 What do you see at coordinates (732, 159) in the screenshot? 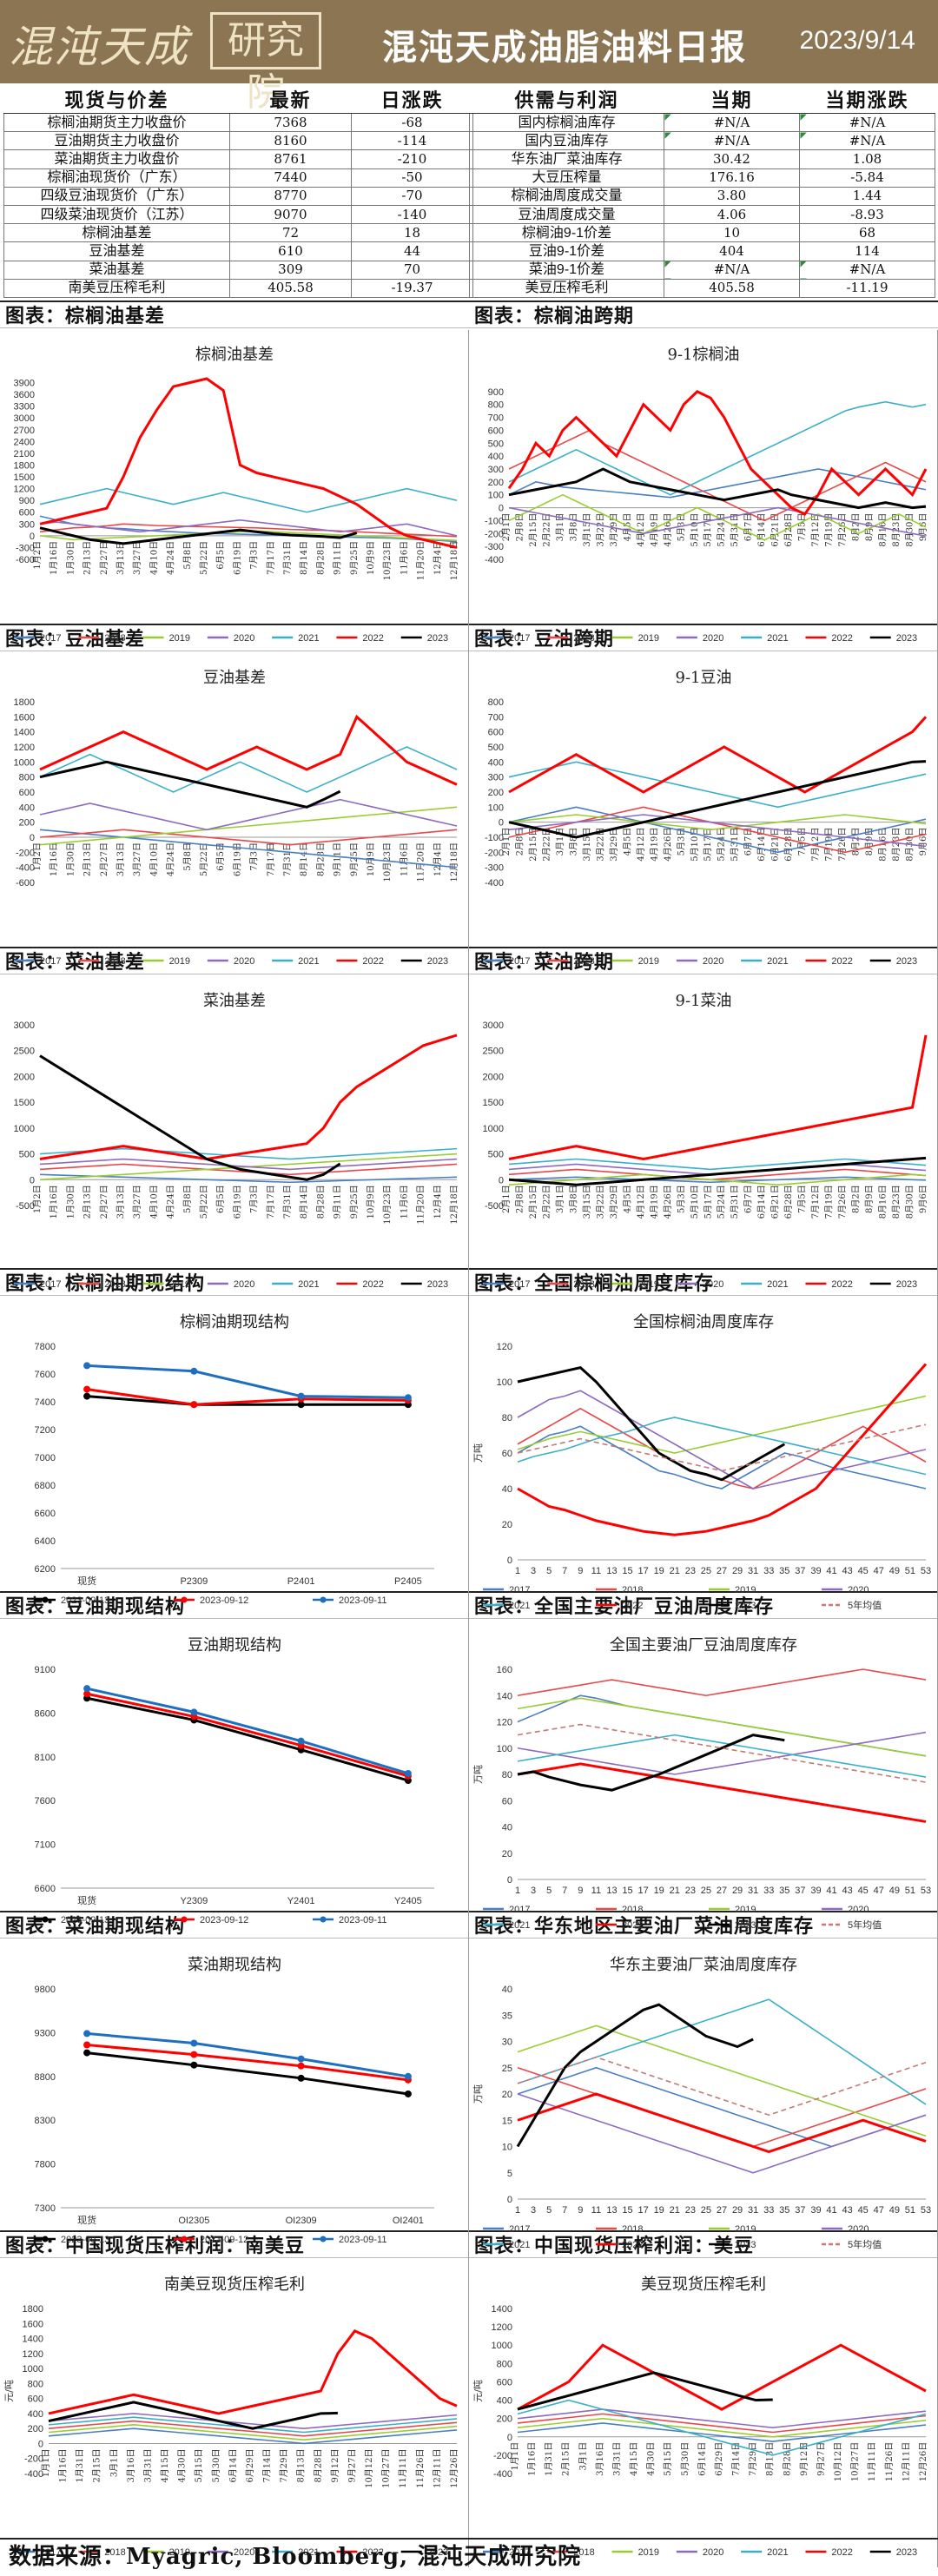
I see `row-value: 30.42` at bounding box center [732, 159].